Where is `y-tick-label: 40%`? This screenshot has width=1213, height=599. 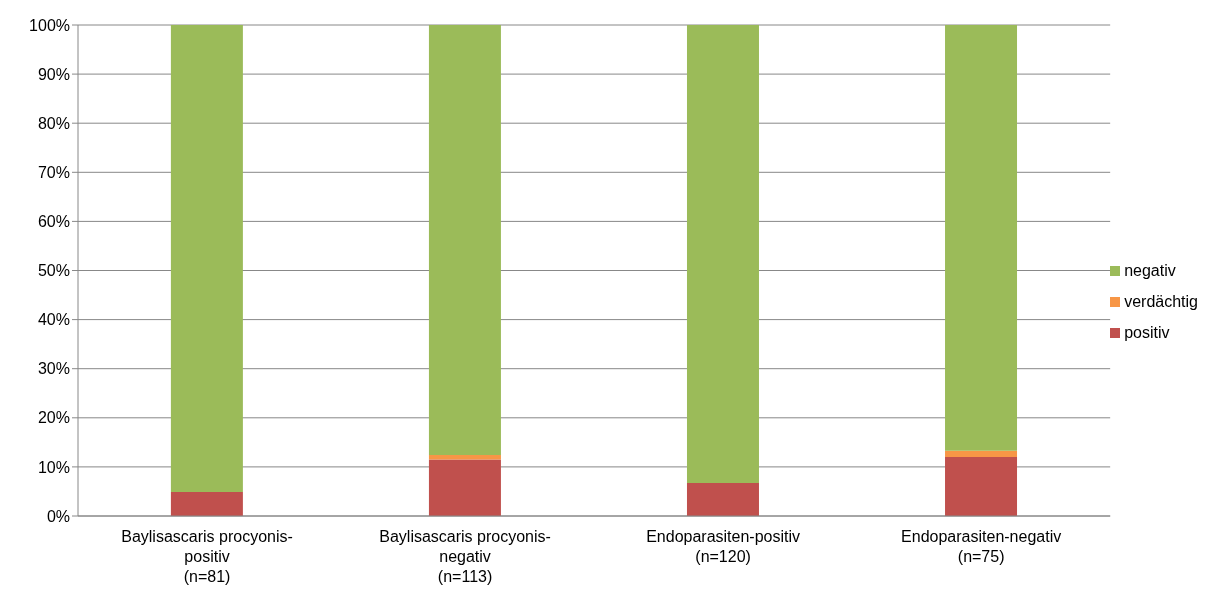
y-tick-label: 40% is located at coordinates (53, 320).